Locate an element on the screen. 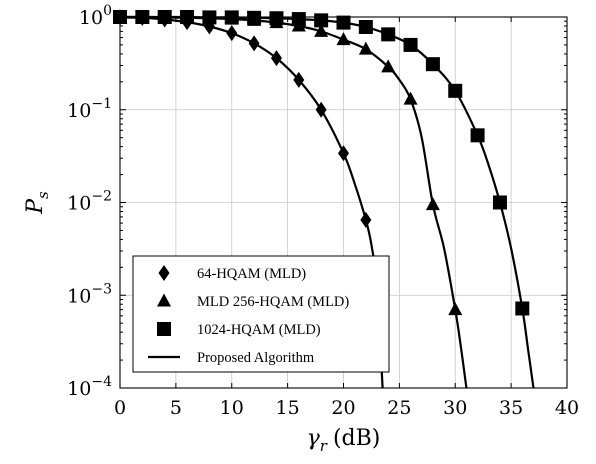 The height and width of the screenshot is (464, 596). y-tick-label: 10⁻³ is located at coordinates (89, 294).